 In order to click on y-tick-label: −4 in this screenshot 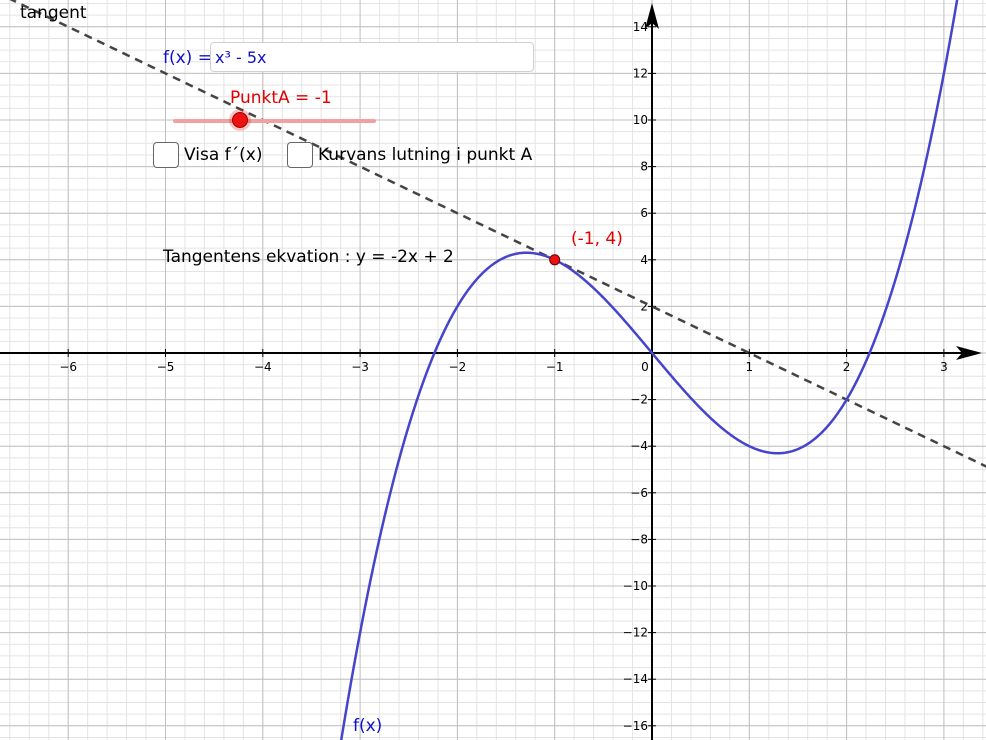, I will do `click(639, 446)`.